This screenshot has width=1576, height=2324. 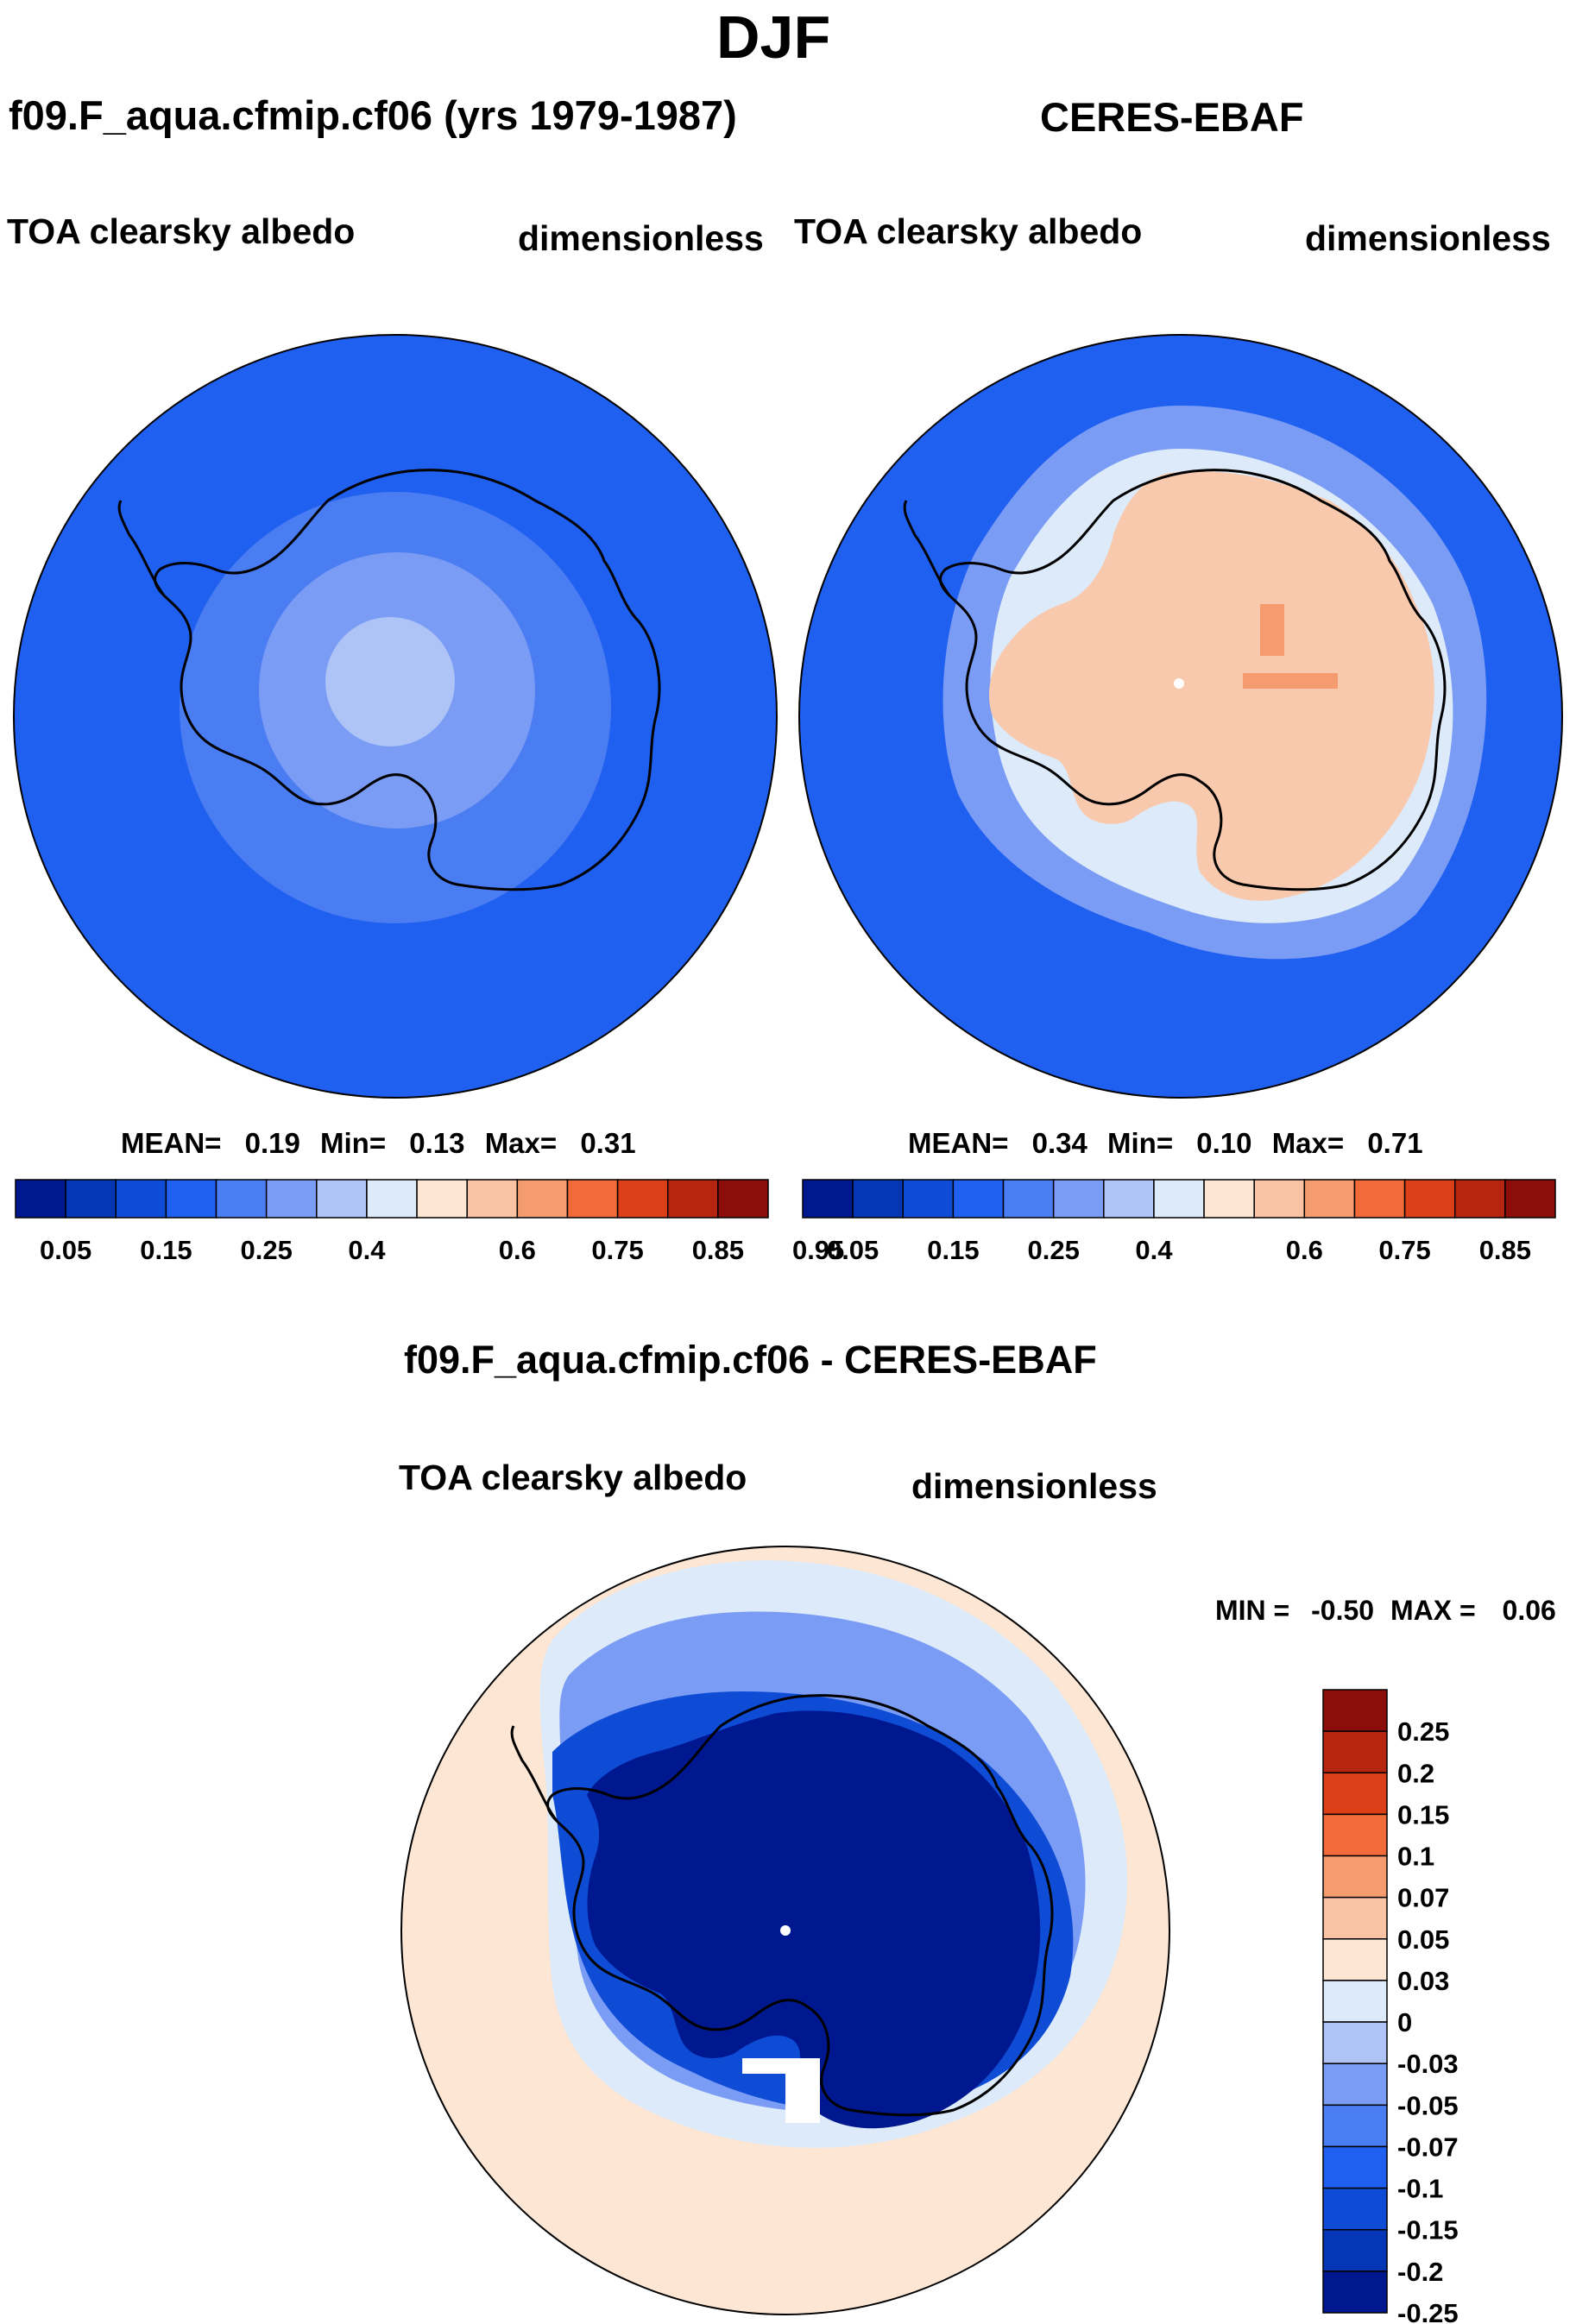 I want to click on diff-colorbar-tick-label: 0.1, so click(x=1415, y=1857).